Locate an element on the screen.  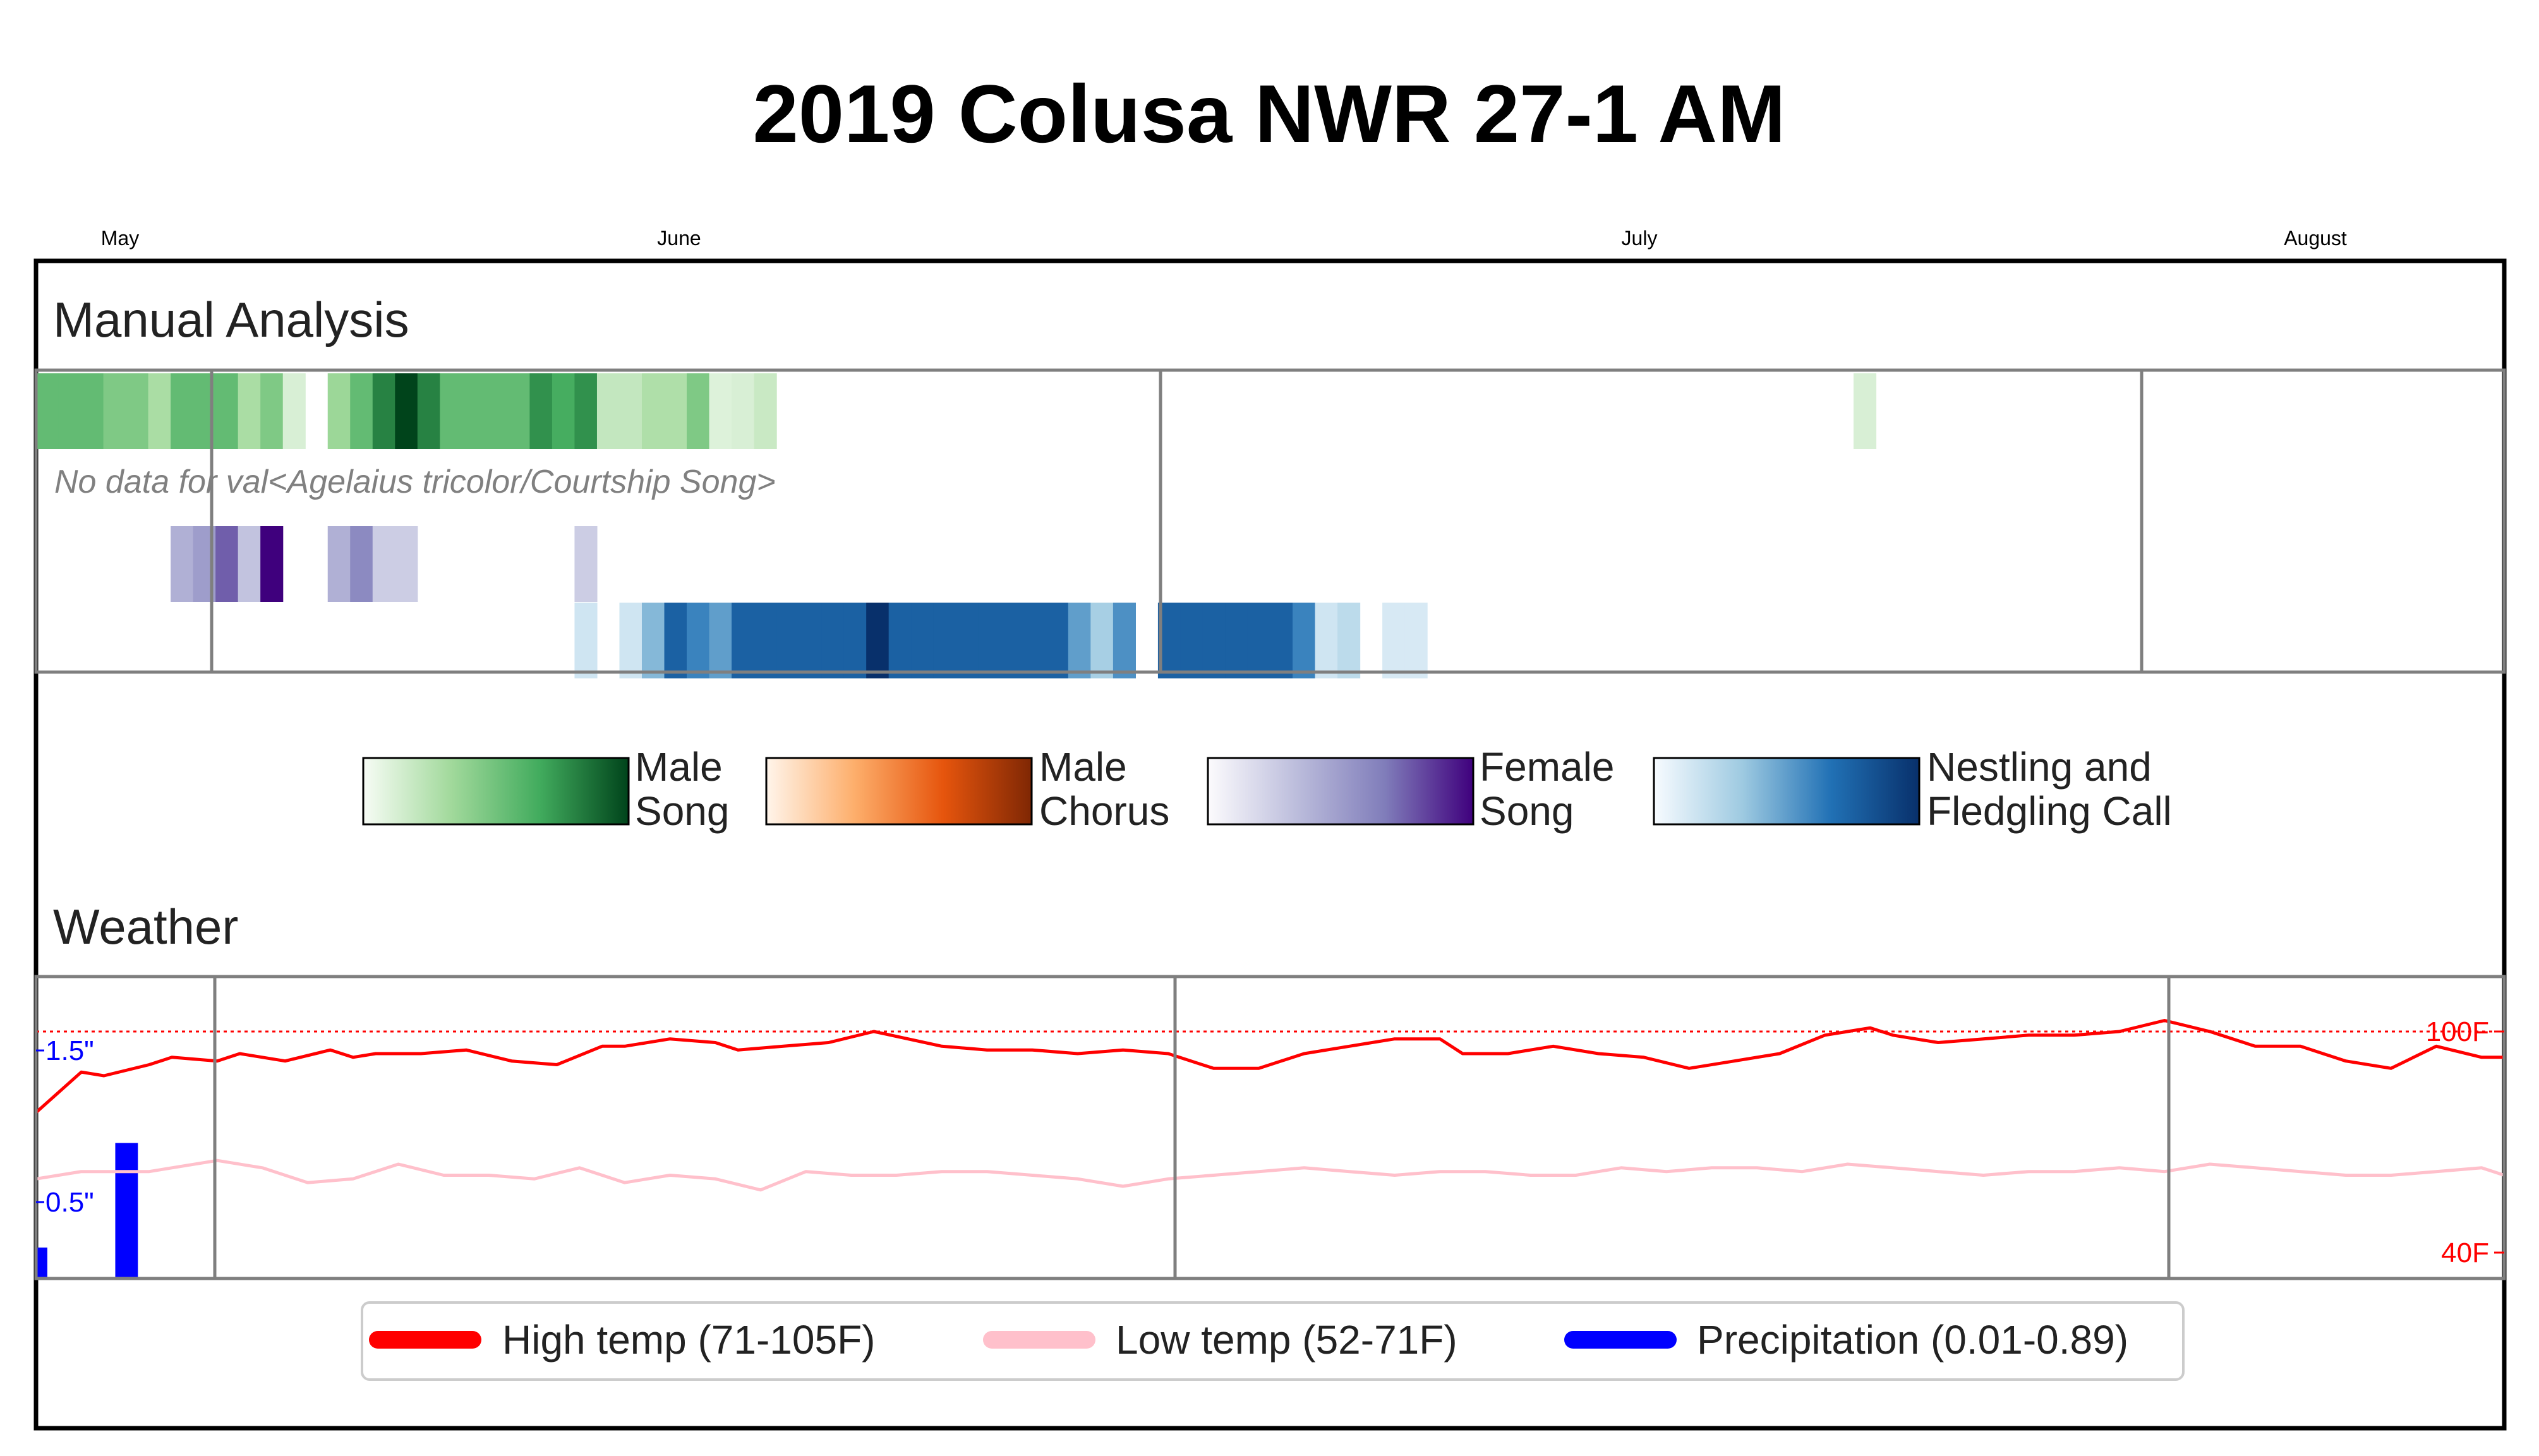
colorbar-nestling-fledgling-call: Nestling and Fledgling Call is located at coordinates (1912, 789).